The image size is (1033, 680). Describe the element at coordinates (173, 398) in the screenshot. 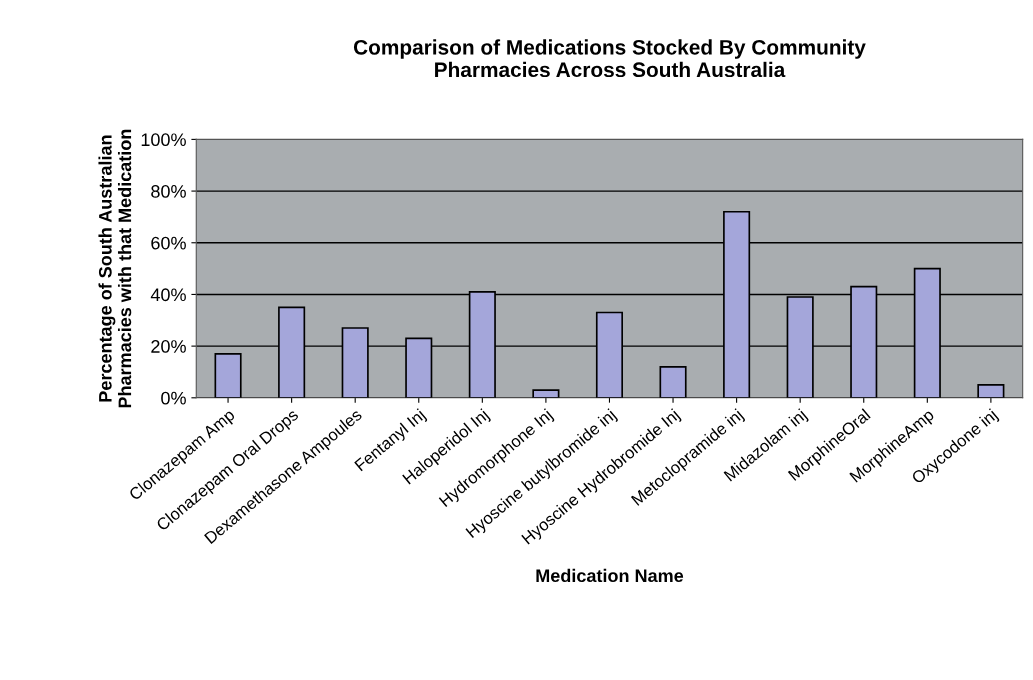

I see `y-tick-label: 0%` at that location.